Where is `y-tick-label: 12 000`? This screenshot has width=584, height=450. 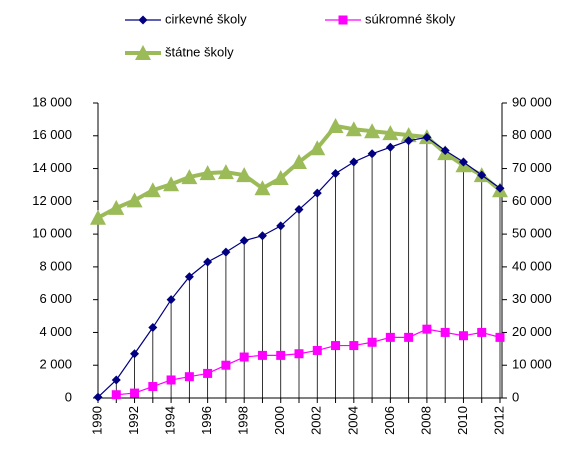
y-tick-label: 12 000 is located at coordinates (52, 200).